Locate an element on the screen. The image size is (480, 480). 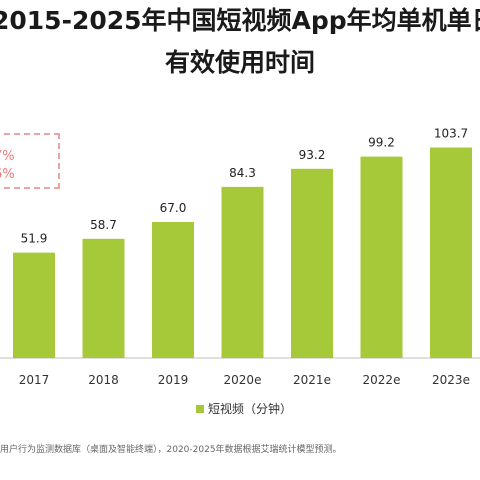
chart-title-line2: 有效使用时间 is located at coordinates (239, 62).